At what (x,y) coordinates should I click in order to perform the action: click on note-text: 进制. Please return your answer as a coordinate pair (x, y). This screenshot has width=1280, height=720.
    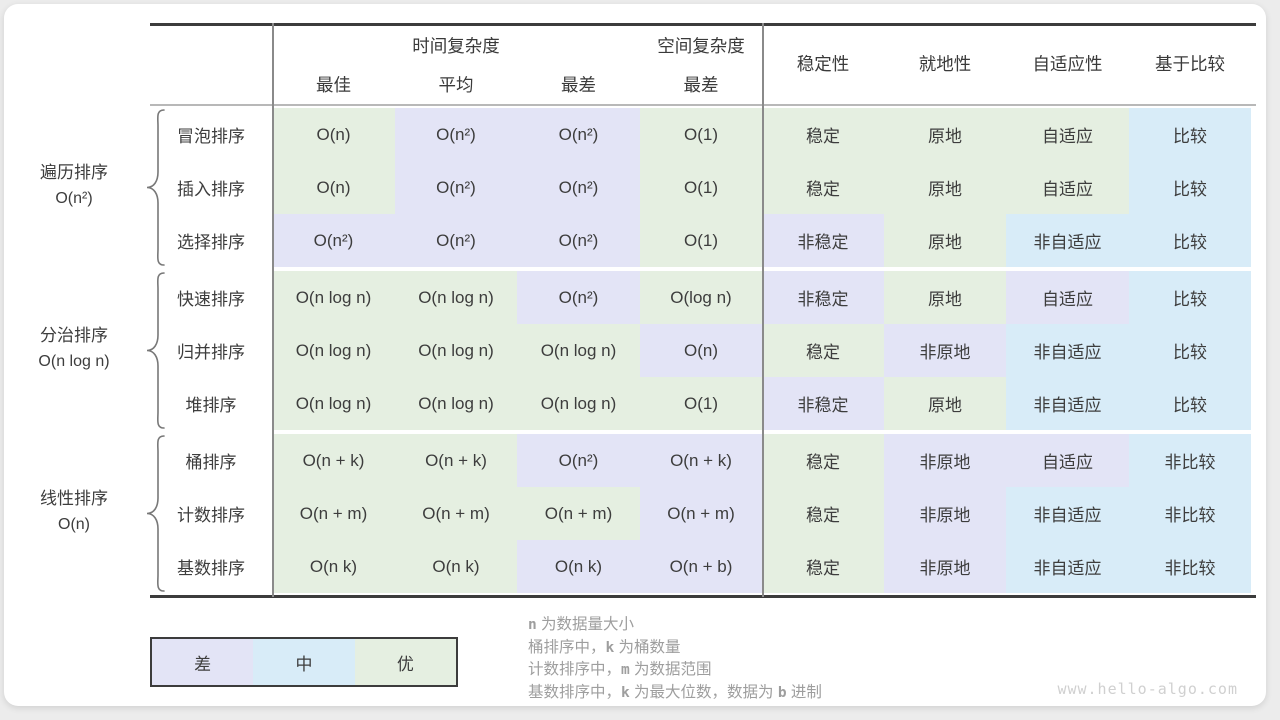
    Looking at the image, I should click on (804, 692).